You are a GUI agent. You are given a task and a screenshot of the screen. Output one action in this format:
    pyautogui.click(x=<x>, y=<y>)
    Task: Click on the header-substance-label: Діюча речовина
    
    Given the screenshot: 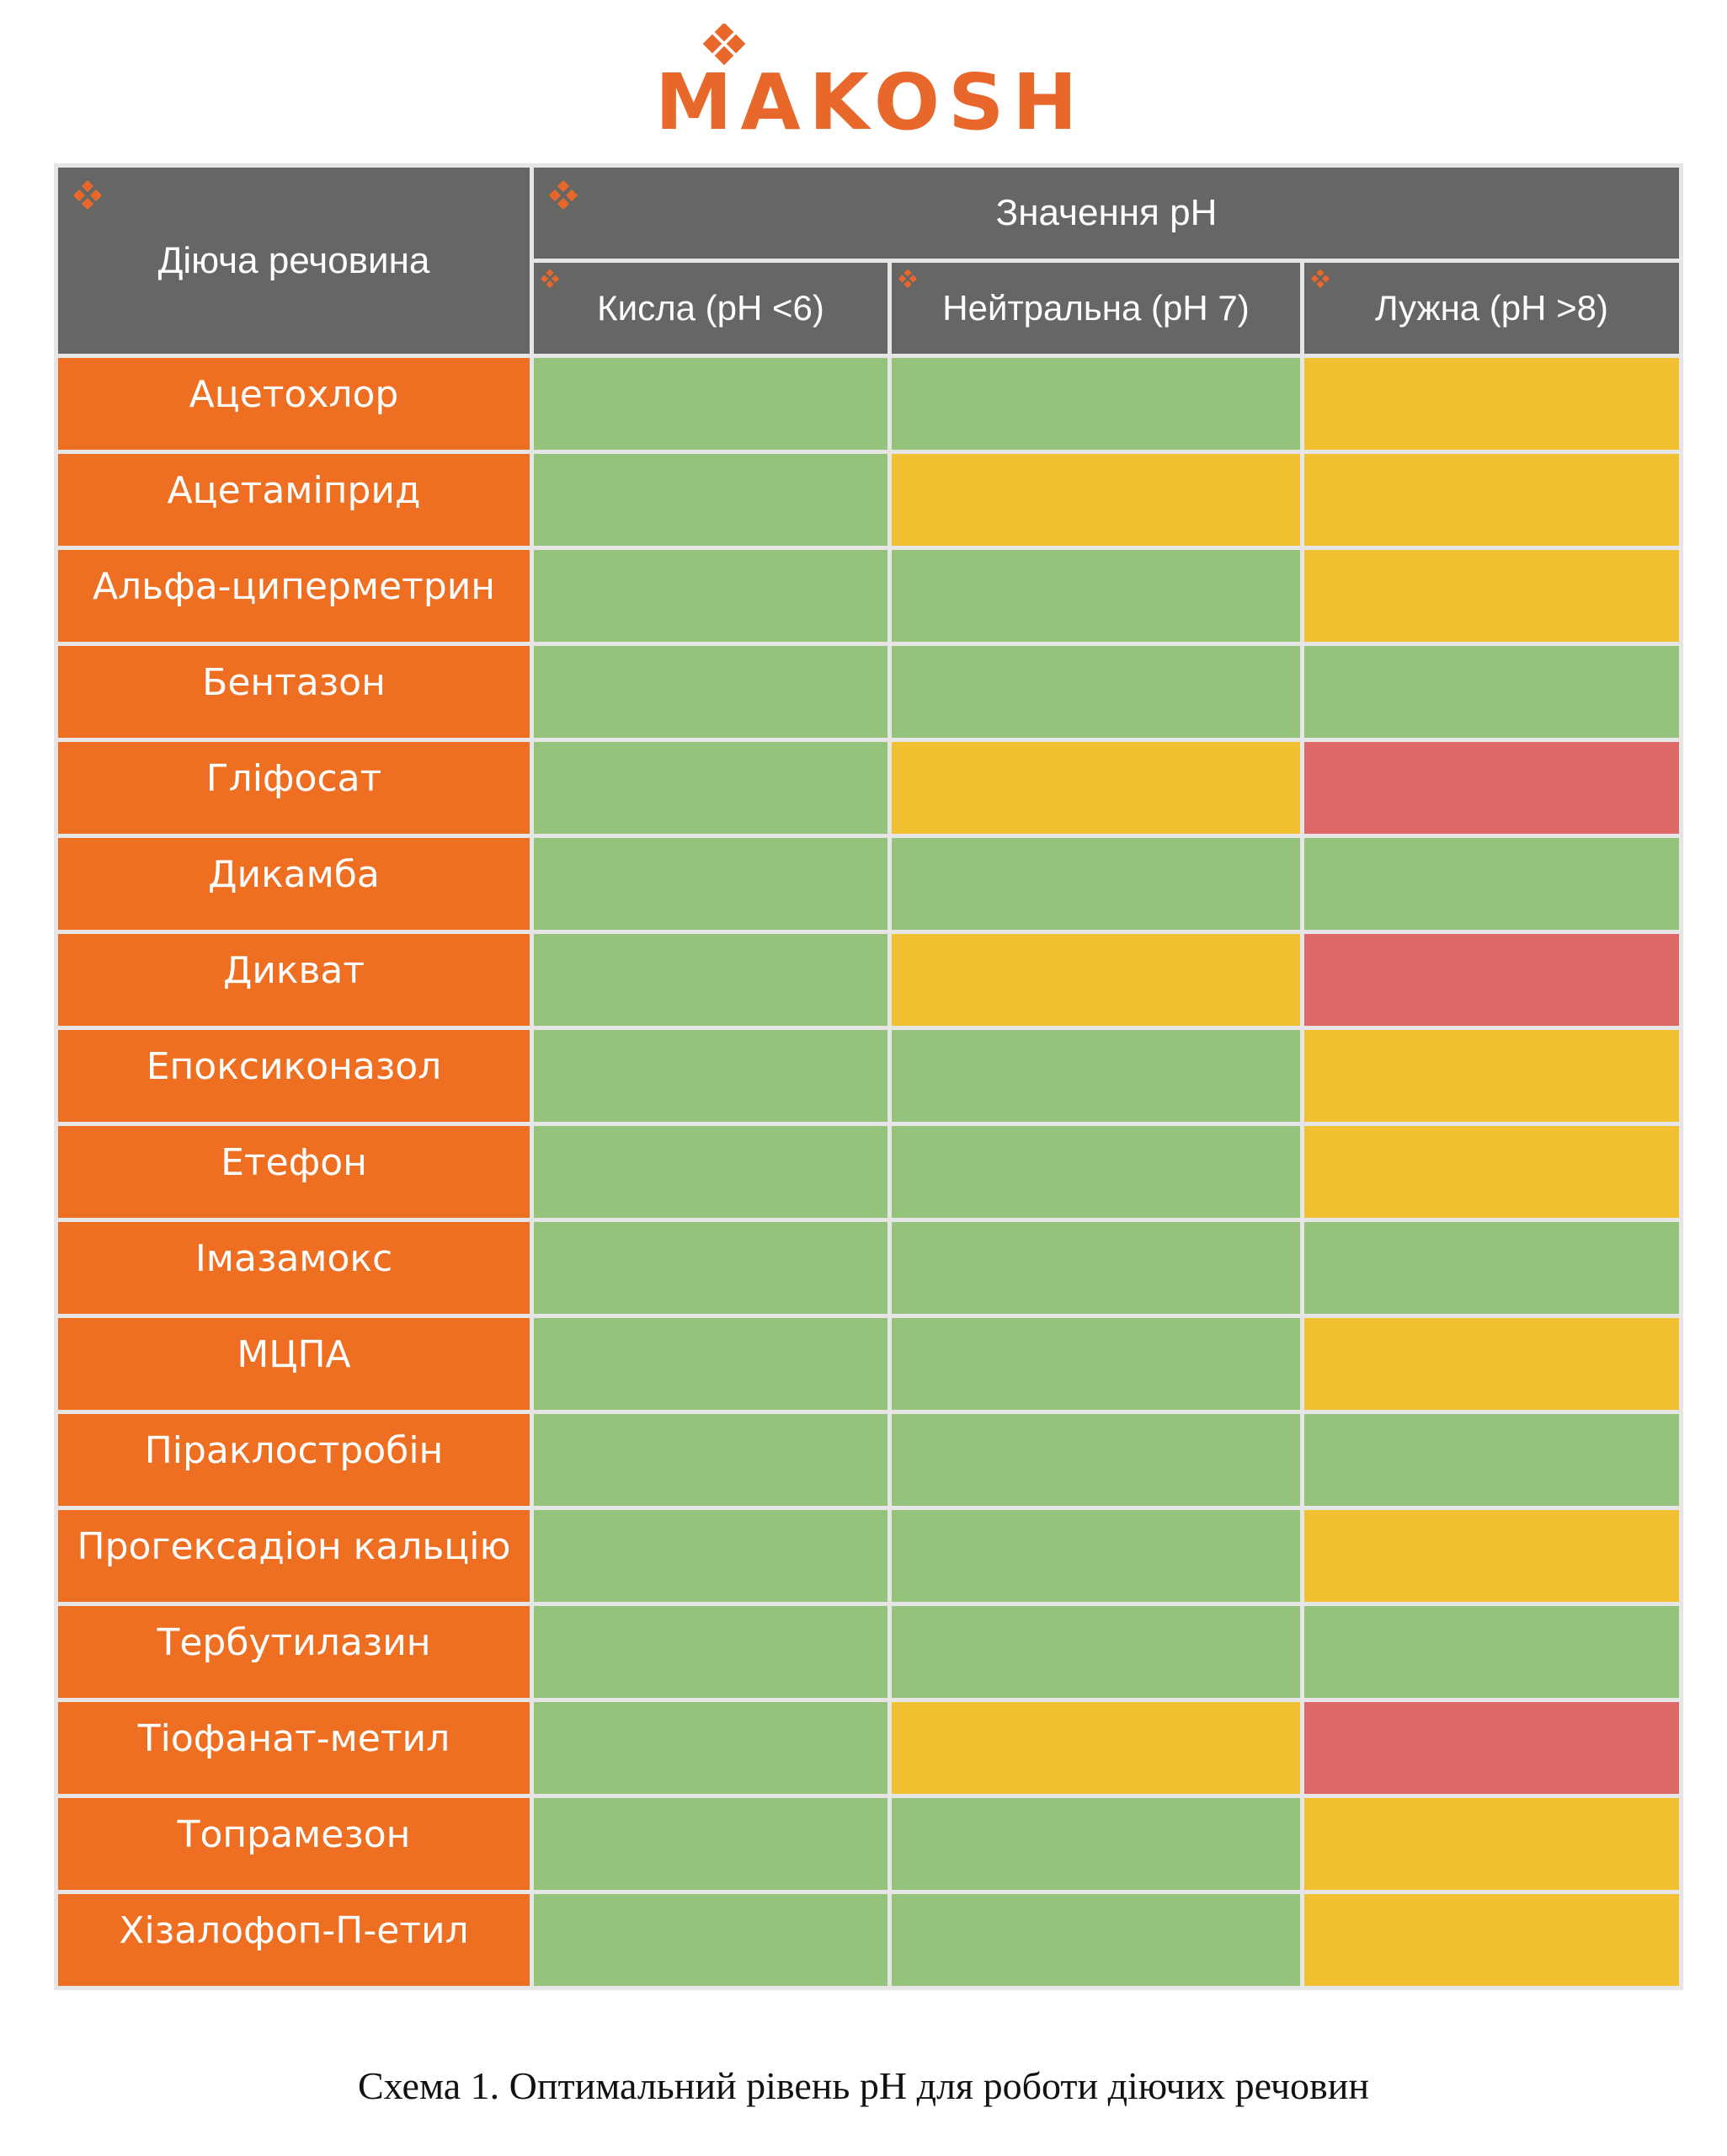 What is the action you would take?
    pyautogui.click(x=293, y=260)
    